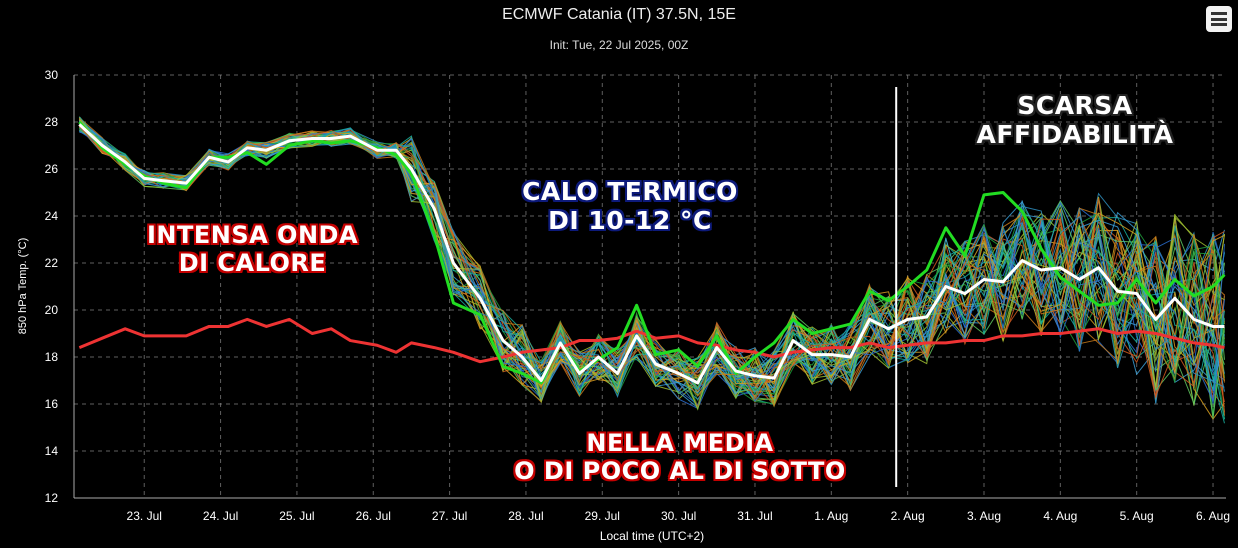 The height and width of the screenshot is (548, 1238). Describe the element at coordinates (651, 340) in the screenshot. I see `climatology-line` at that location.